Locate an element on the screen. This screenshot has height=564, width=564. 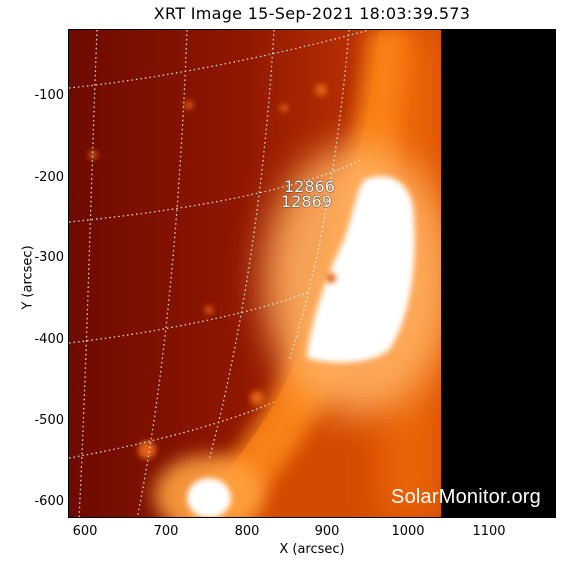
lower-source-core is located at coordinates (209, 497).